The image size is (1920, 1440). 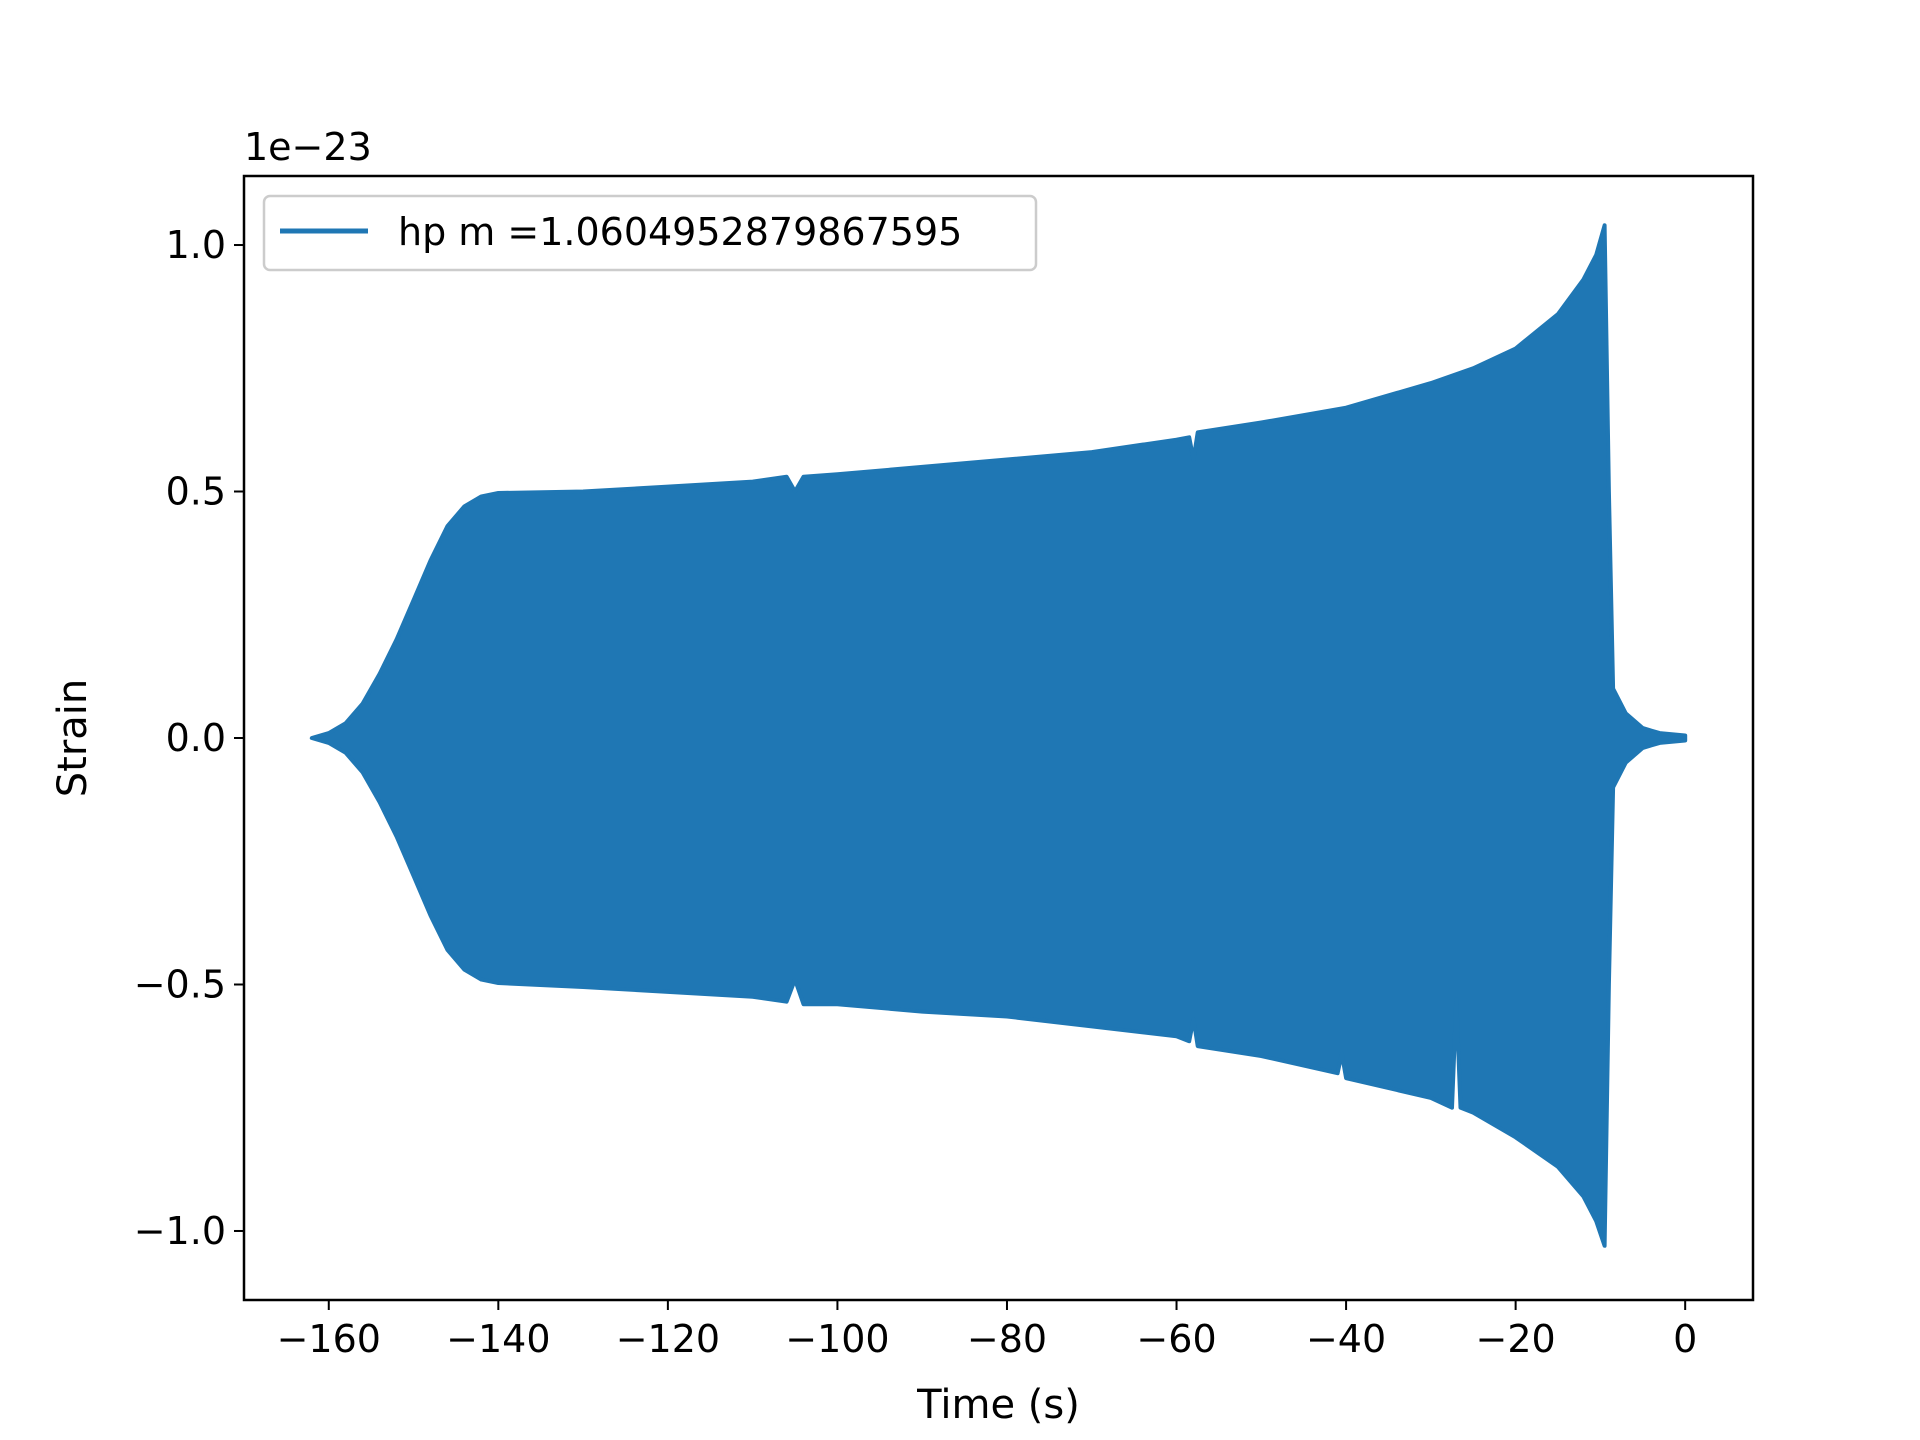 I want to click on legend: hp m =1.0604952879867595, so click(x=650, y=233).